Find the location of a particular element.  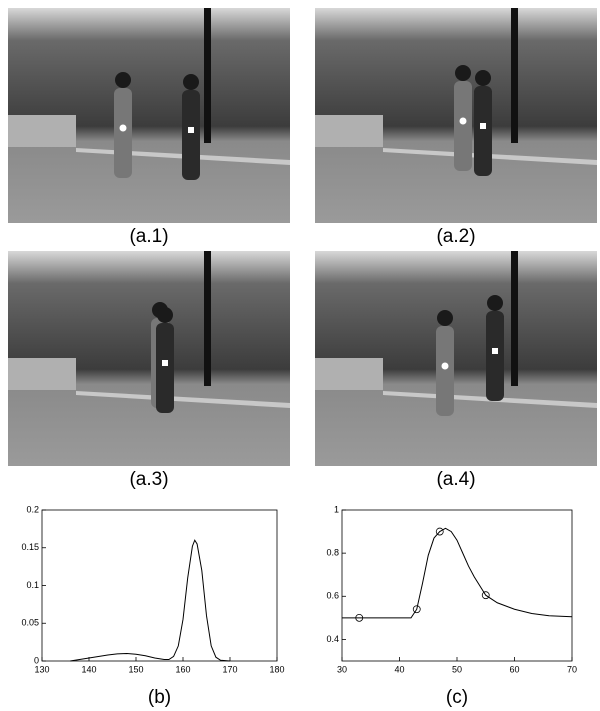

caption: (a.2) is located at coordinates (455, 236).